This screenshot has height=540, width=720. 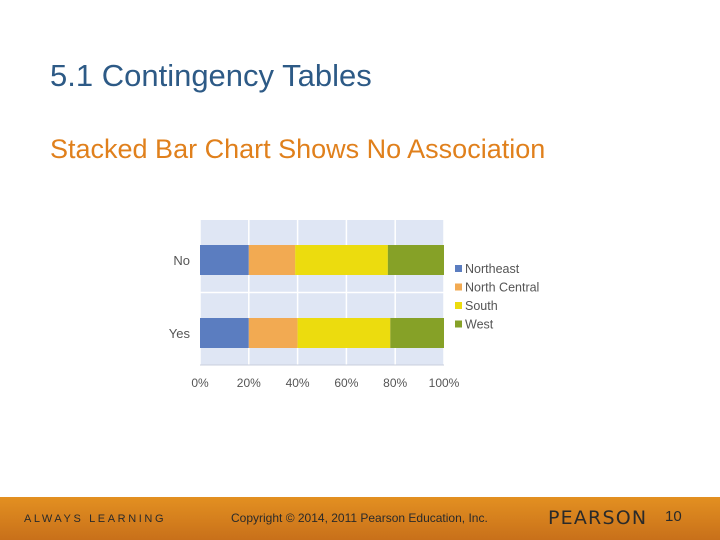 What do you see at coordinates (673, 516) in the screenshot?
I see `page-number: 10` at bounding box center [673, 516].